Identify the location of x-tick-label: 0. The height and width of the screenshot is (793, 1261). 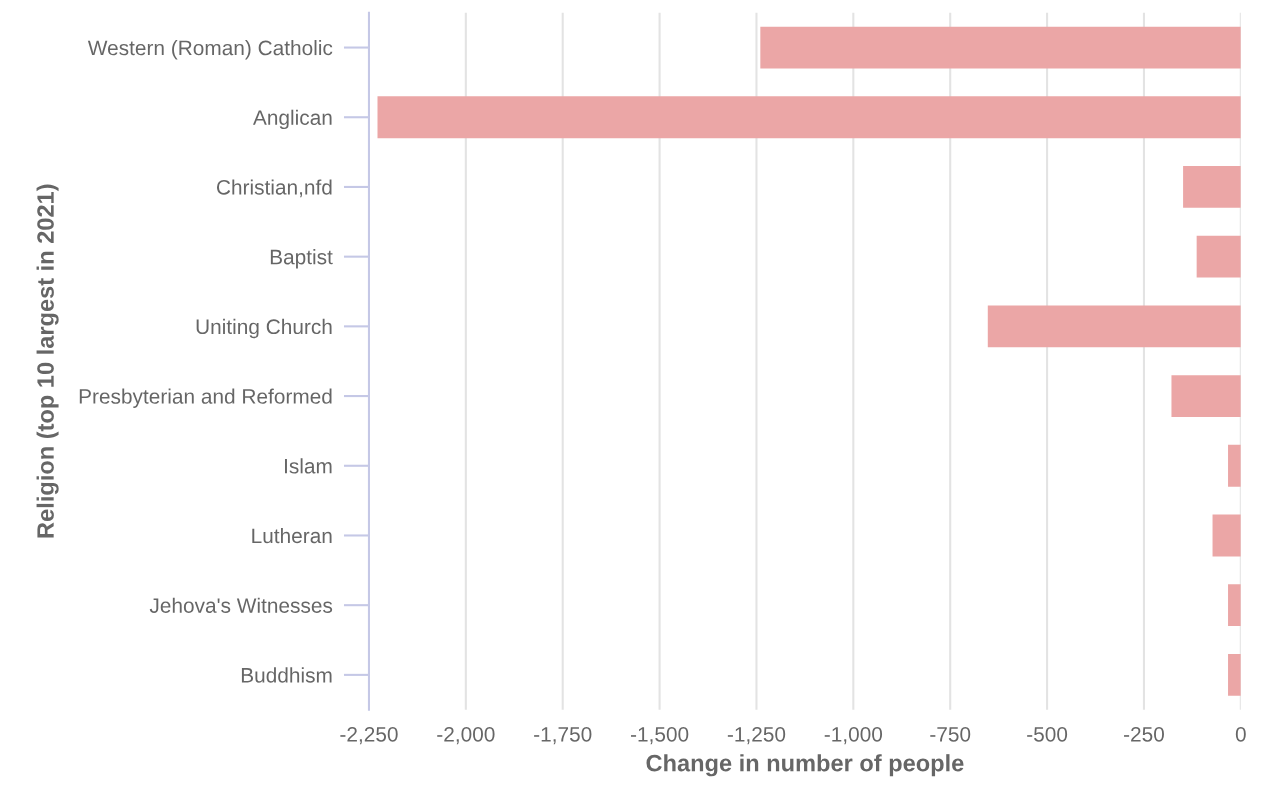
(1240, 734).